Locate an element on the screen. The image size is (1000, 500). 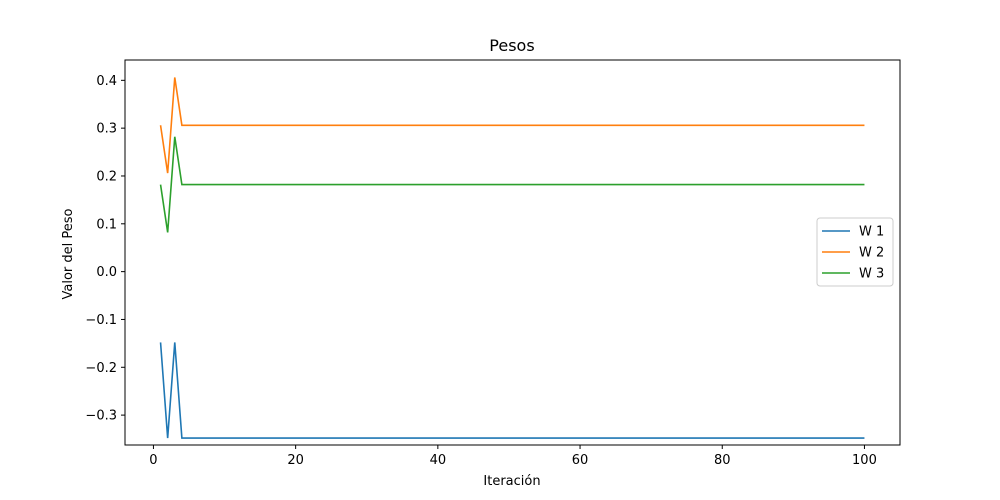
x-tick-label: 40 is located at coordinates (438, 460).